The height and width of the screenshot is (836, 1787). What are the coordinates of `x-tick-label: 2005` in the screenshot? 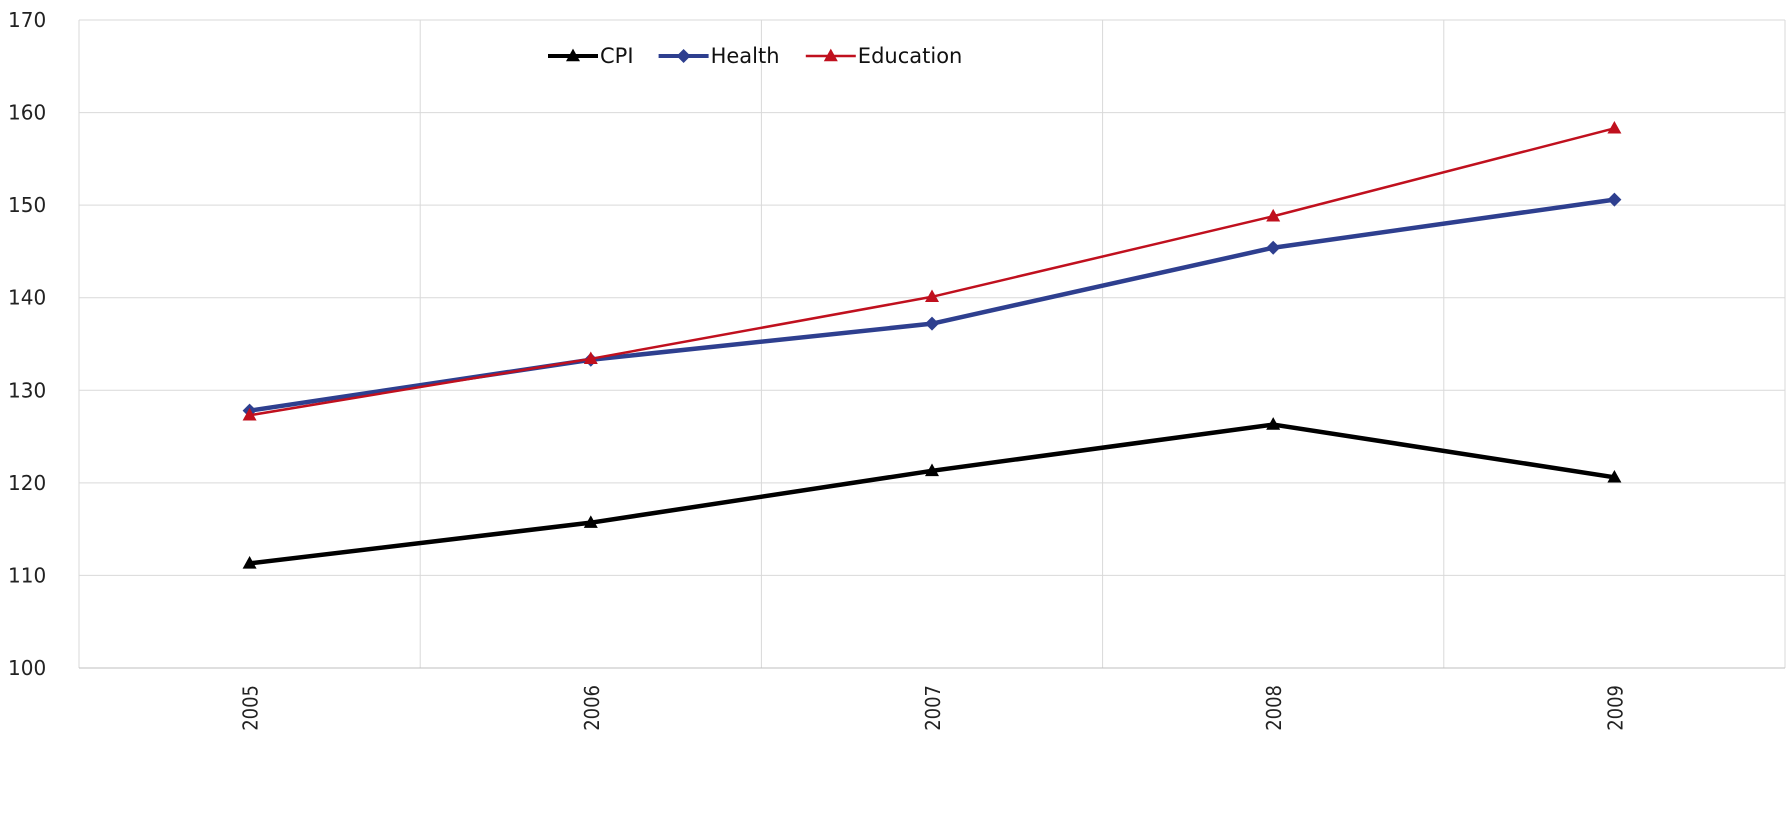 It's located at (251, 708).